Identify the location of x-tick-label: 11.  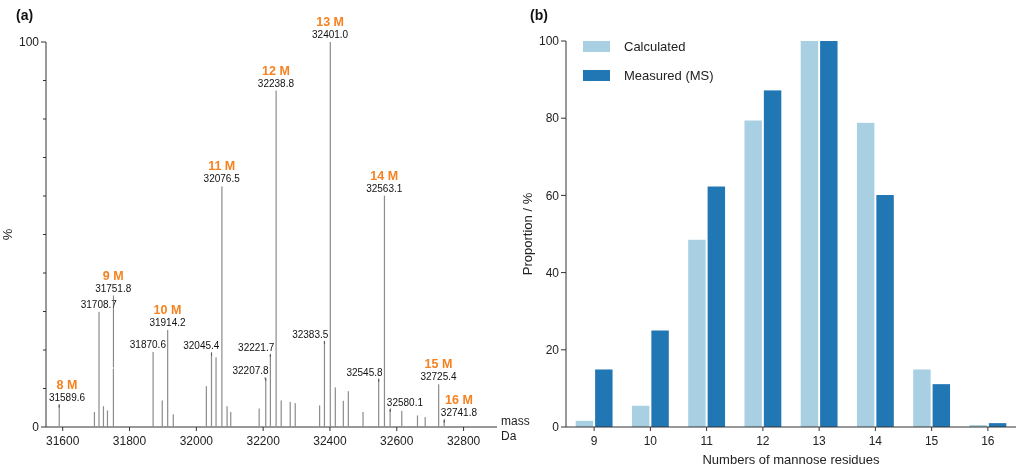
(707, 441).